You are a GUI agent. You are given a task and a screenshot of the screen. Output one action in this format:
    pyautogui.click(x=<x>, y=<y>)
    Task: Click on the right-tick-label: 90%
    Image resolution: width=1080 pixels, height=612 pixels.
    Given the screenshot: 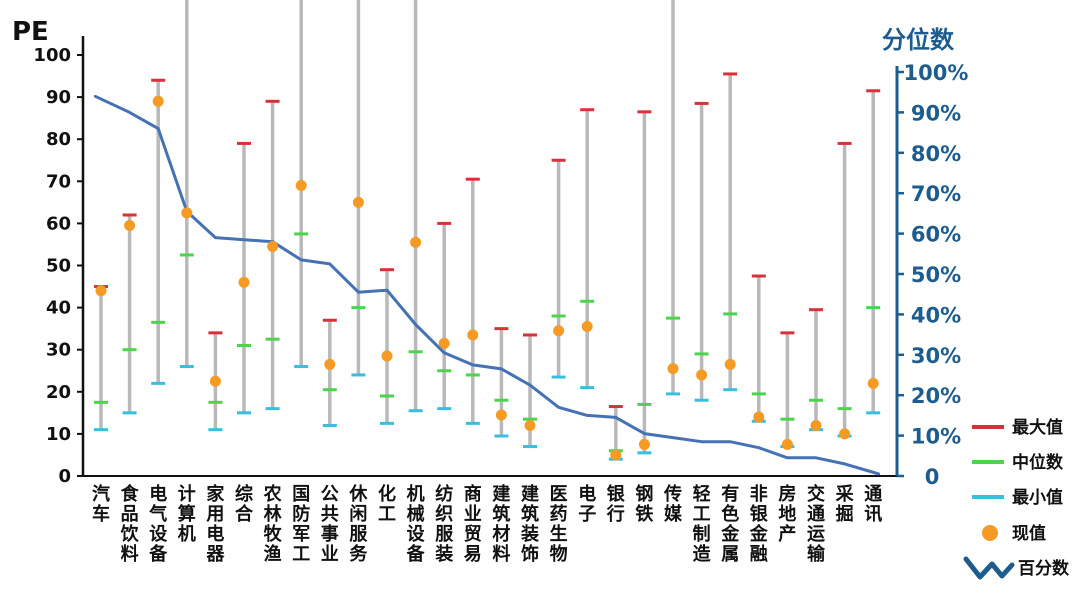 What is the action you would take?
    pyautogui.click(x=936, y=113)
    